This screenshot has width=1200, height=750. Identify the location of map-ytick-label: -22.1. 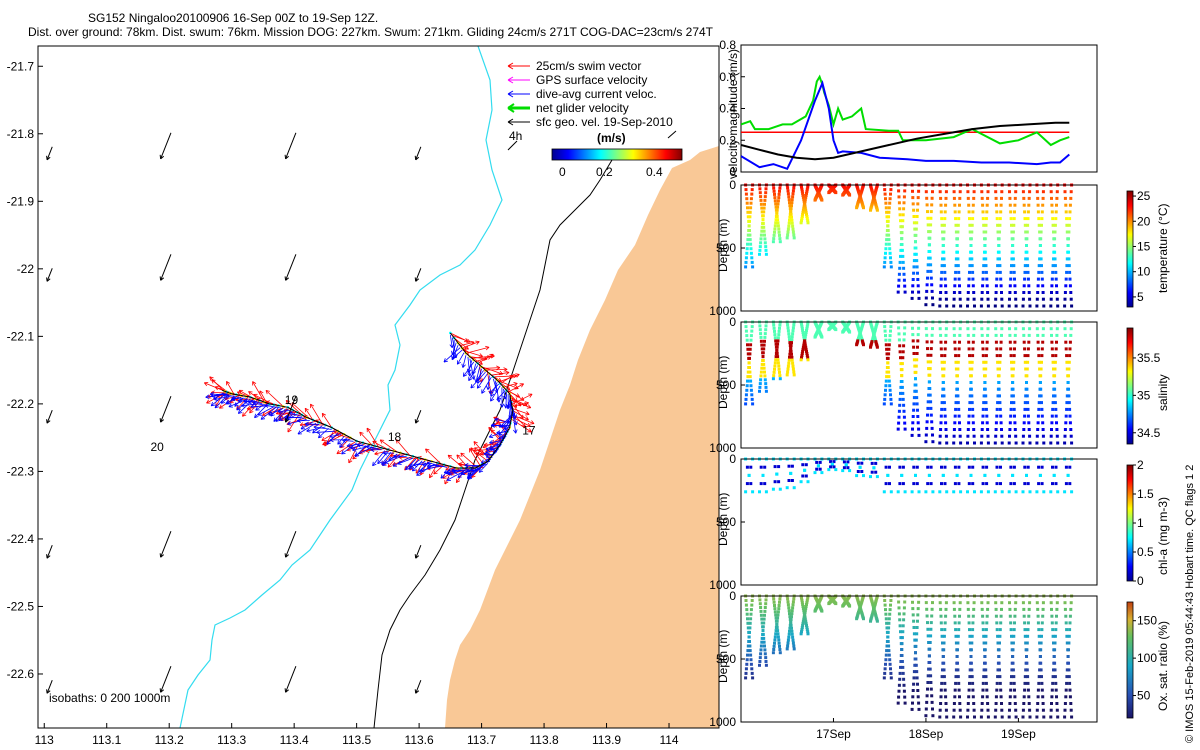
(21, 336).